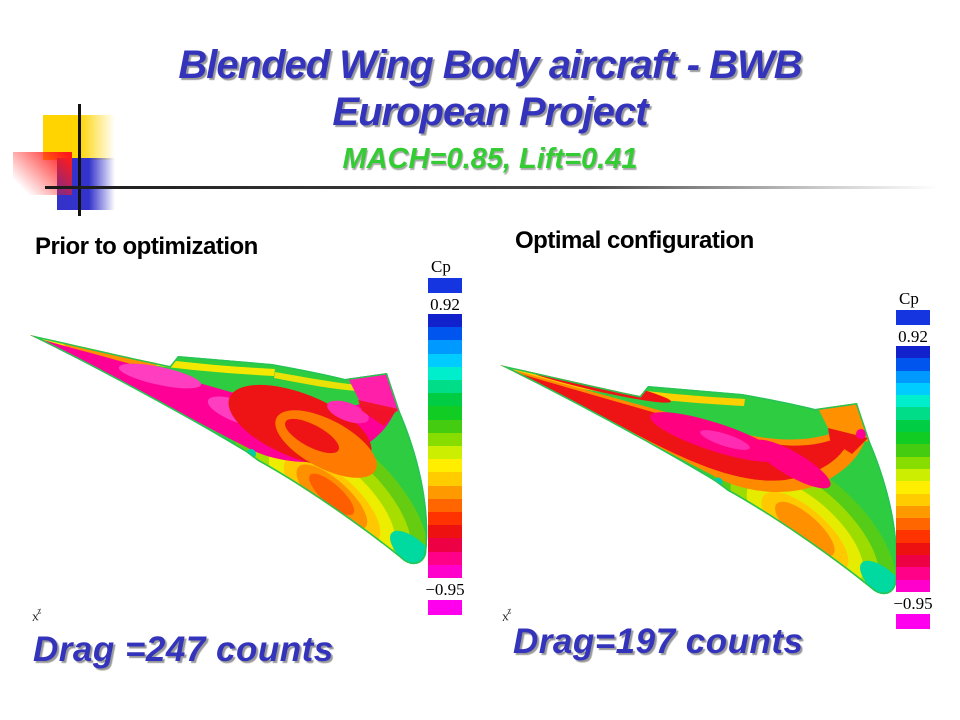  I want to click on slide-subtitle: MACH=0.85, Lift=0.41, so click(490, 159).